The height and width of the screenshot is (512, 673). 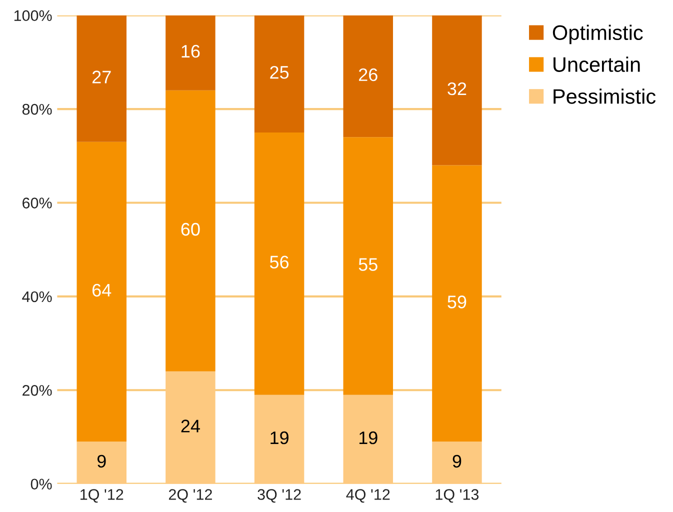 I want to click on x-tick-label: 2Q '12, so click(x=190, y=496).